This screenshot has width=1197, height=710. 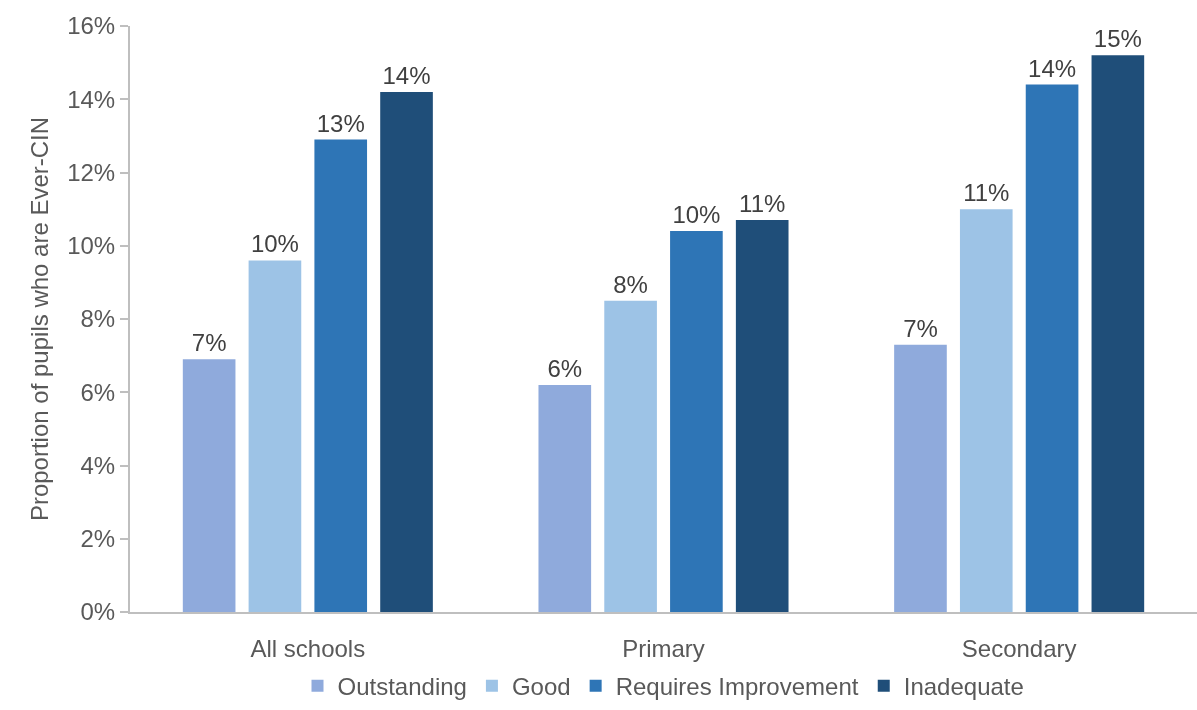 What do you see at coordinates (91, 172) in the screenshot?
I see `y-tick-label: 12%` at bounding box center [91, 172].